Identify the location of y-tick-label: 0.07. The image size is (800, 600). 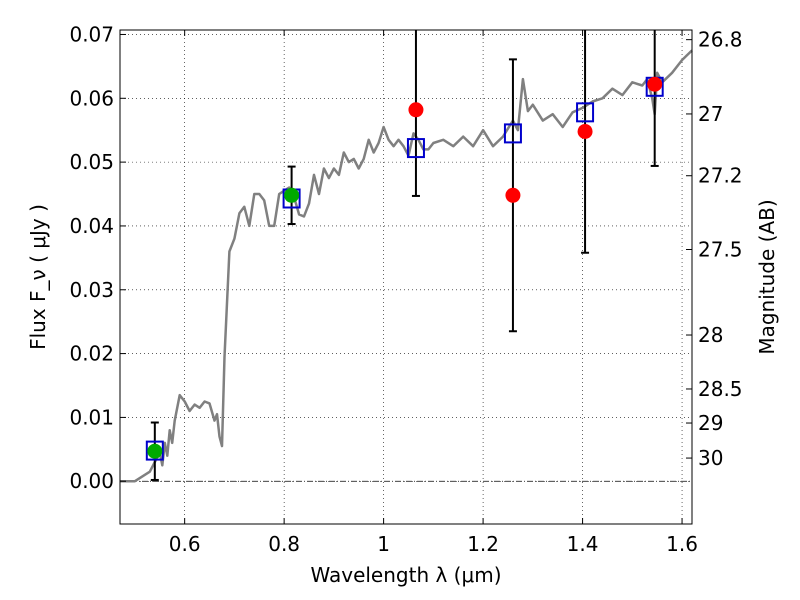
(91, 34).